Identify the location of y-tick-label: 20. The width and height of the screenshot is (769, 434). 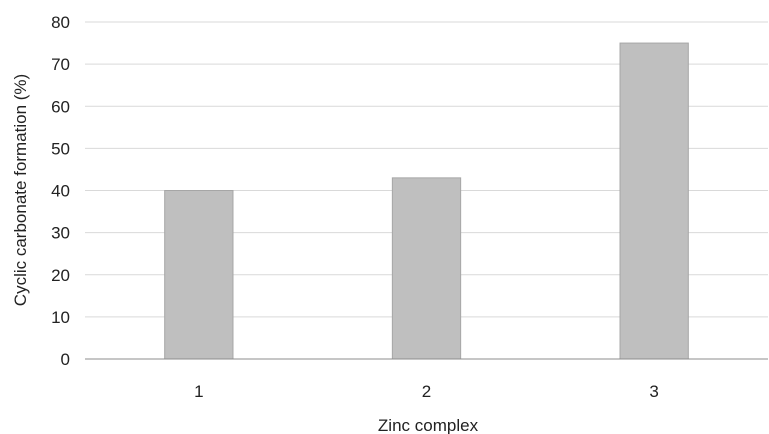
(60, 275).